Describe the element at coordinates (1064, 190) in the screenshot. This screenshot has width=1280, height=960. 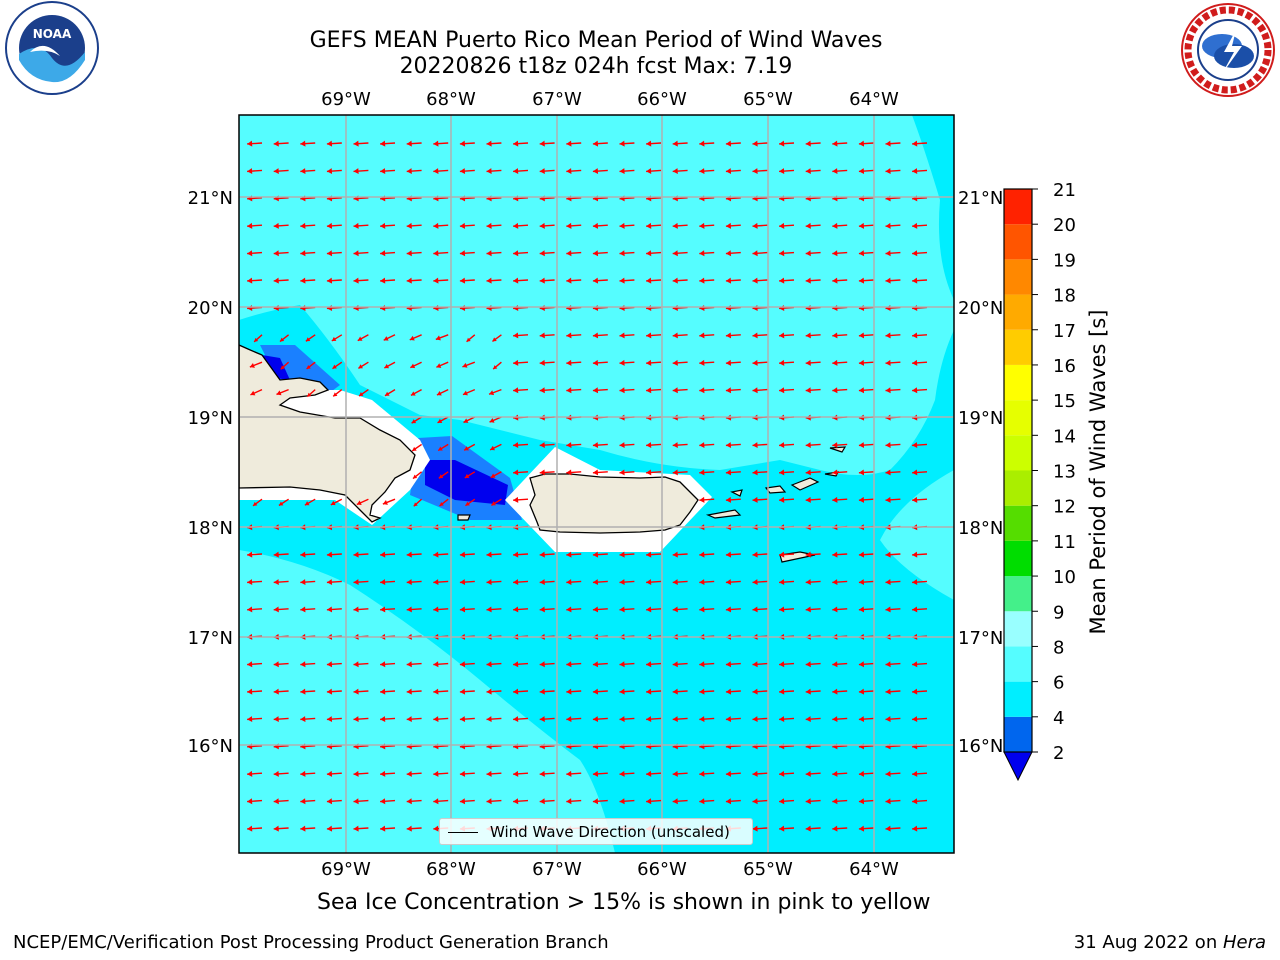
I see `colorbar-tick-label-16: 21` at that location.